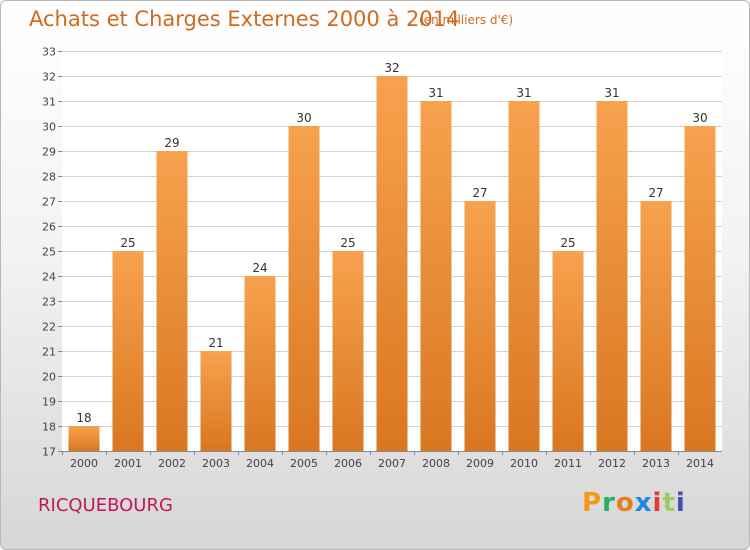 The height and width of the screenshot is (550, 750). Describe the element at coordinates (49, 352) in the screenshot. I see `y-tick-label: 21` at that location.